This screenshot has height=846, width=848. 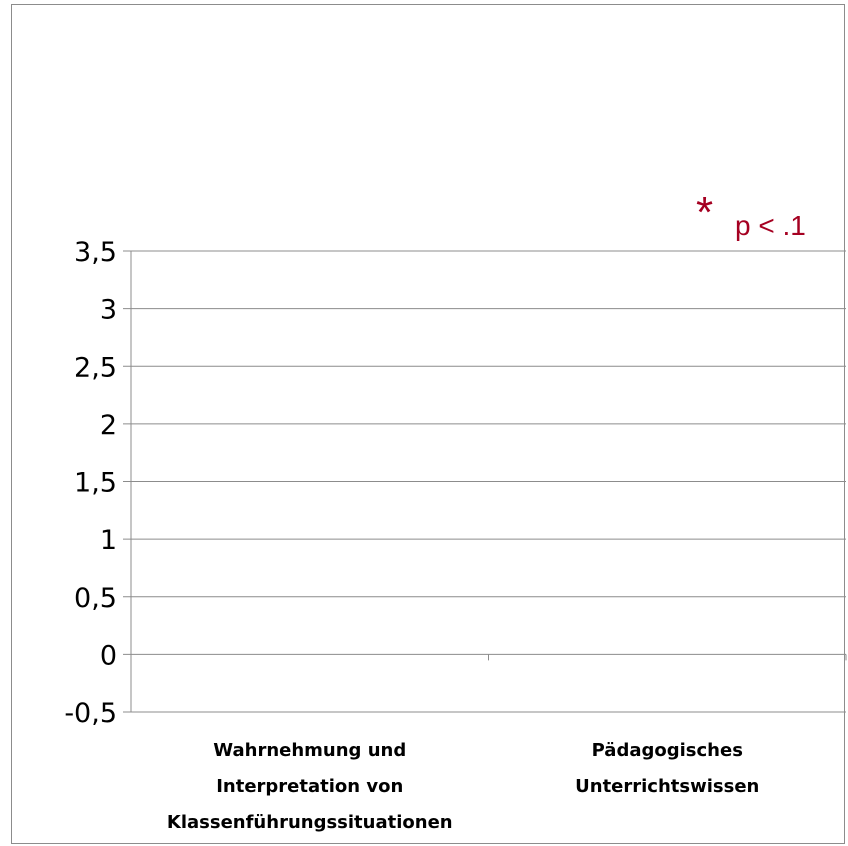 I want to click on x-category-label-line: Unterrichtswissen, so click(x=667, y=786).